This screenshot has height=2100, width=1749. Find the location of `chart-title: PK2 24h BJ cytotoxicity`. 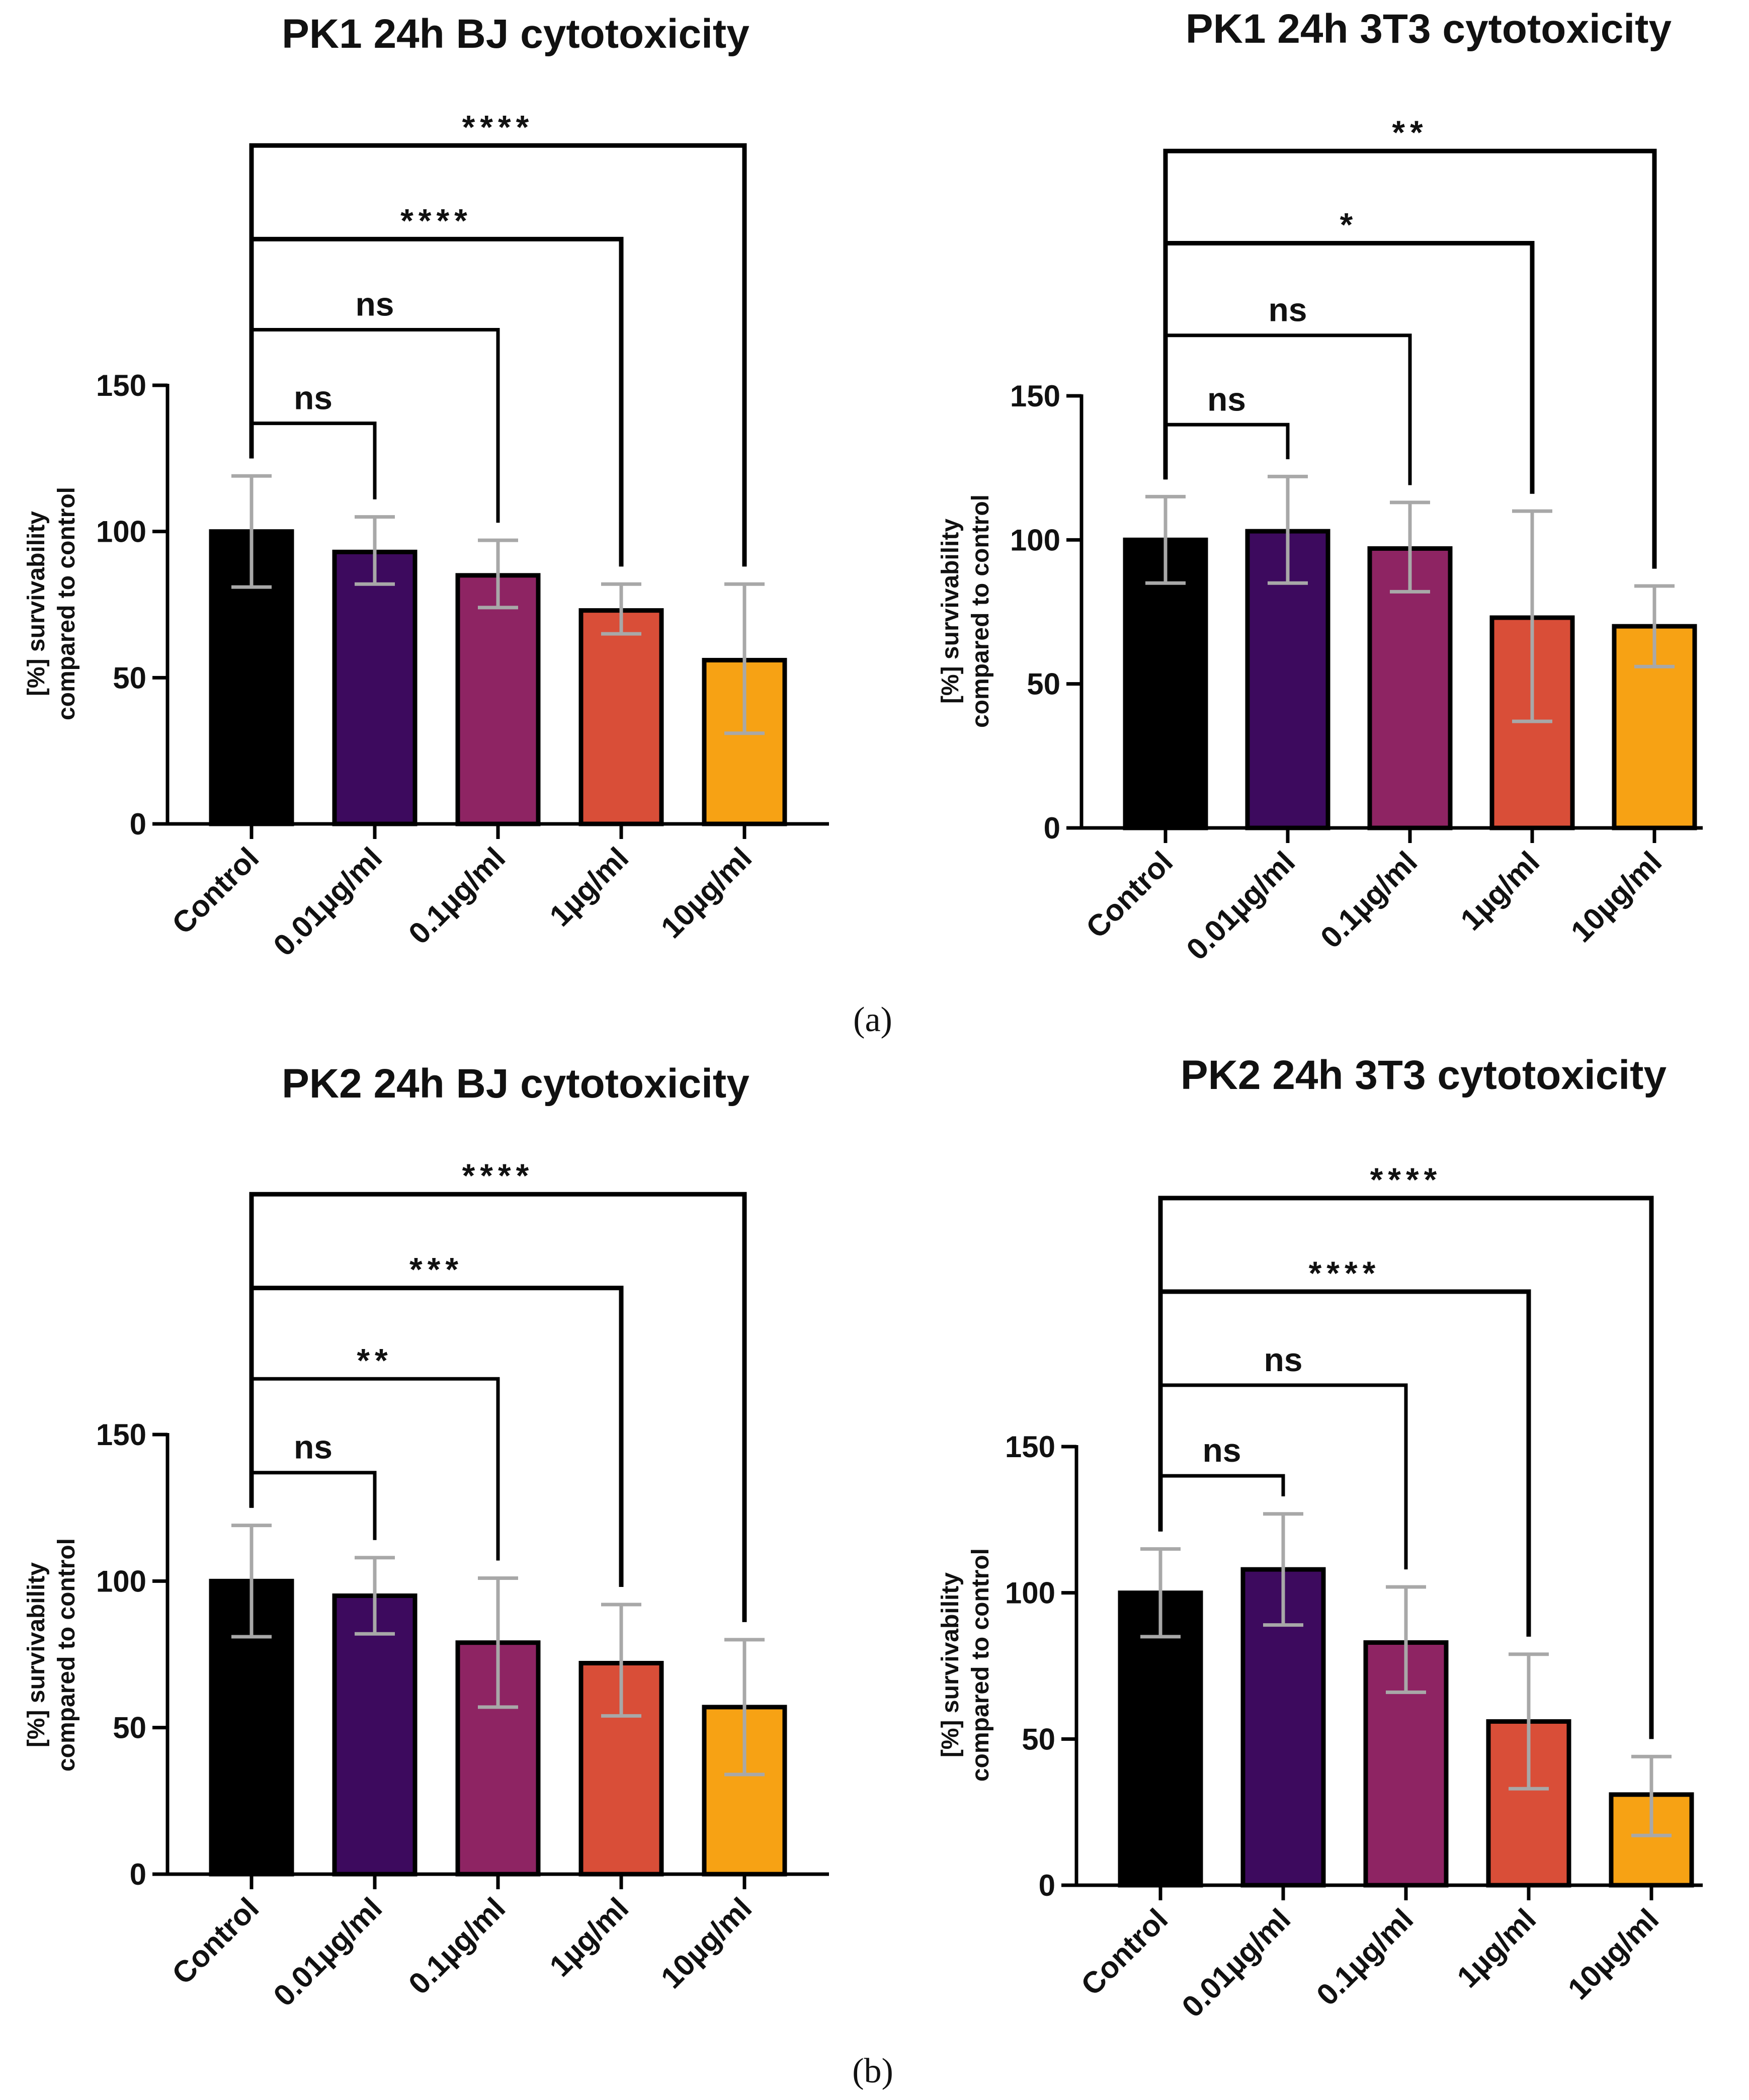

chart-title: PK2 24h BJ cytotoxicity is located at coordinates (515, 1084).